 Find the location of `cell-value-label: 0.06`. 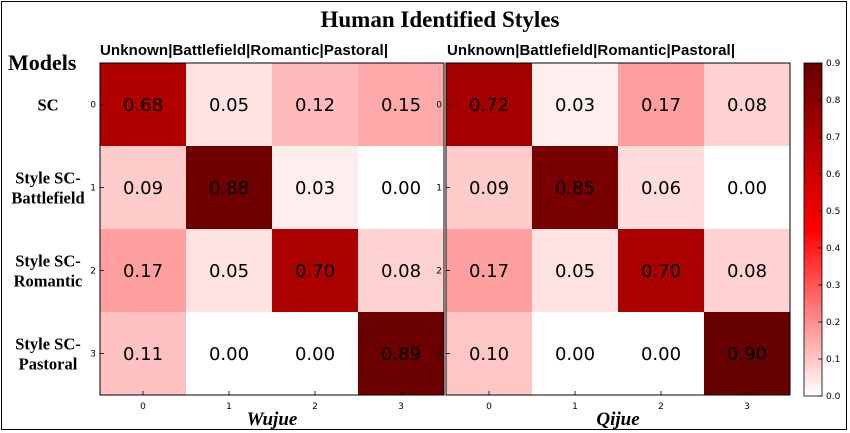

cell-value-label: 0.06 is located at coordinates (661, 188).